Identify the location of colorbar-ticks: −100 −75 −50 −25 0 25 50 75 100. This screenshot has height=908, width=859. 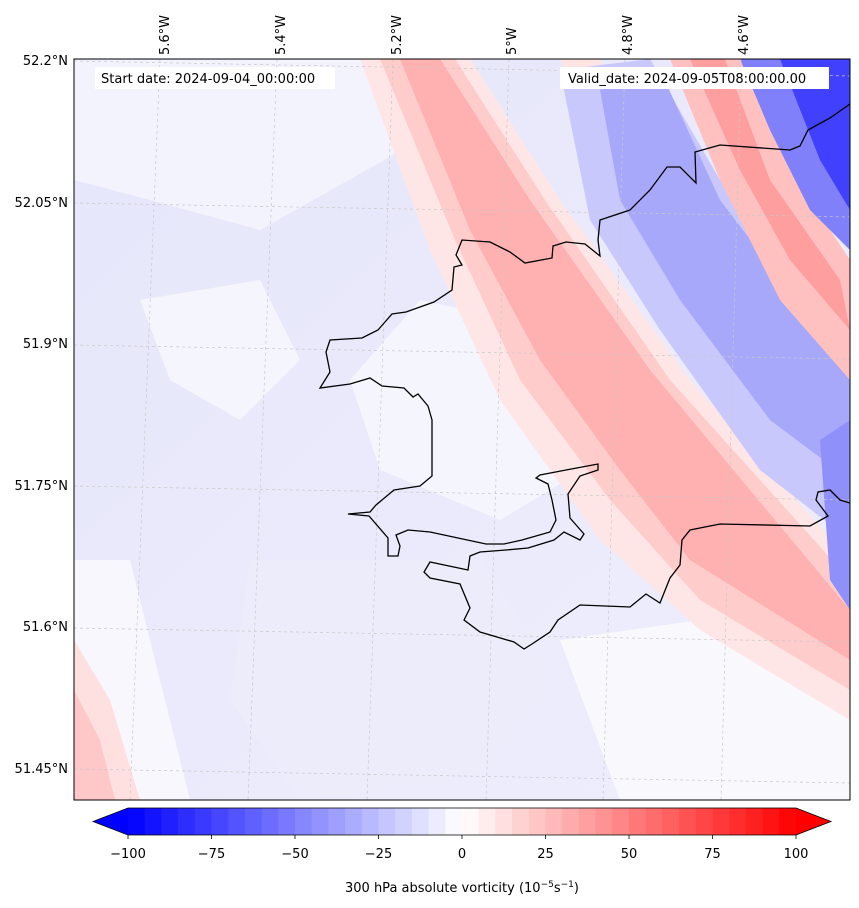
(459, 848).